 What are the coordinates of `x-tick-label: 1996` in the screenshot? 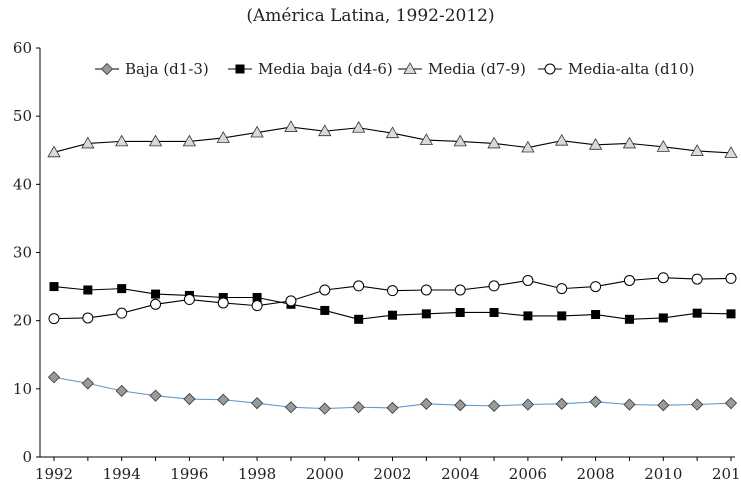 It's located at (189, 474).